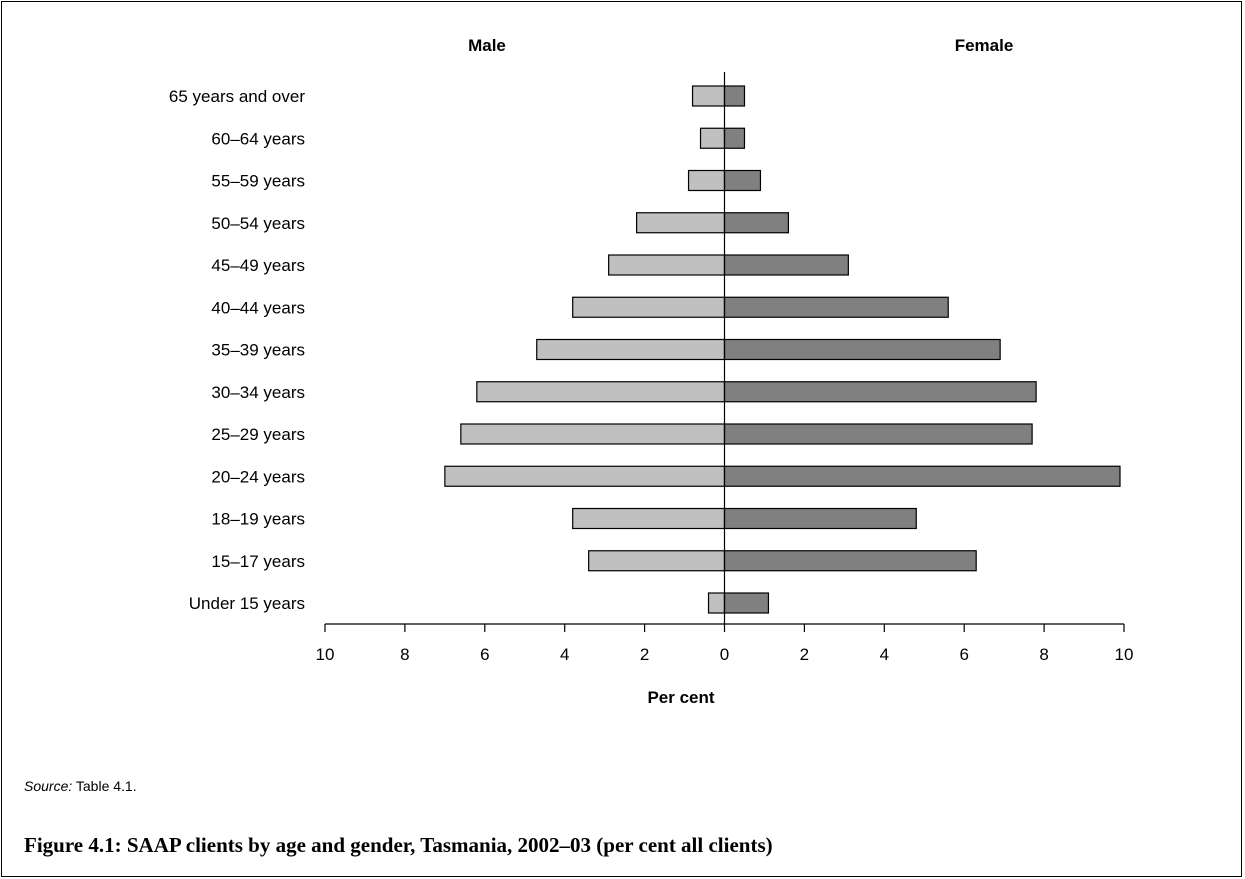  I want to click on x-tick-label-0: 10, so click(325, 654).